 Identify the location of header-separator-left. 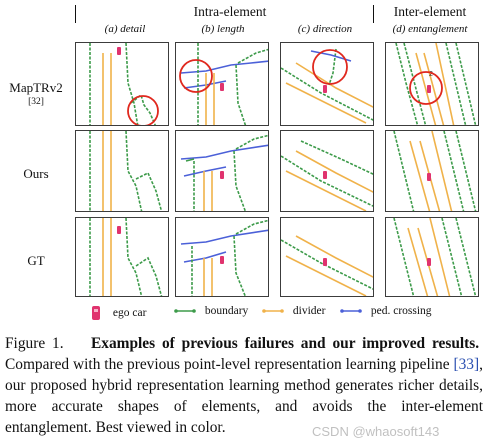
(76, 14).